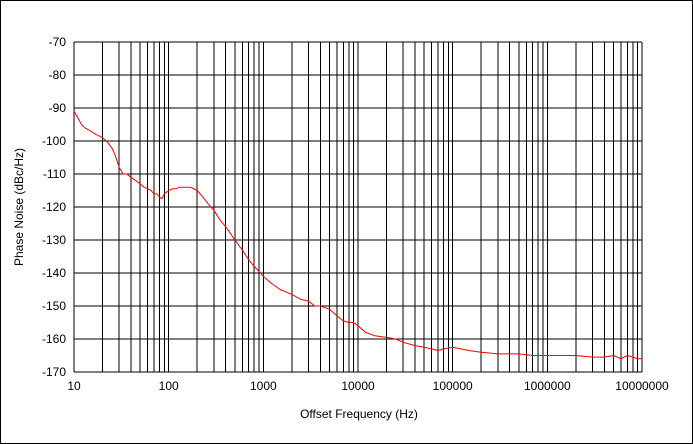 The width and height of the screenshot is (693, 444). What do you see at coordinates (58, 108) in the screenshot?
I see `y-tick-label: -90` at bounding box center [58, 108].